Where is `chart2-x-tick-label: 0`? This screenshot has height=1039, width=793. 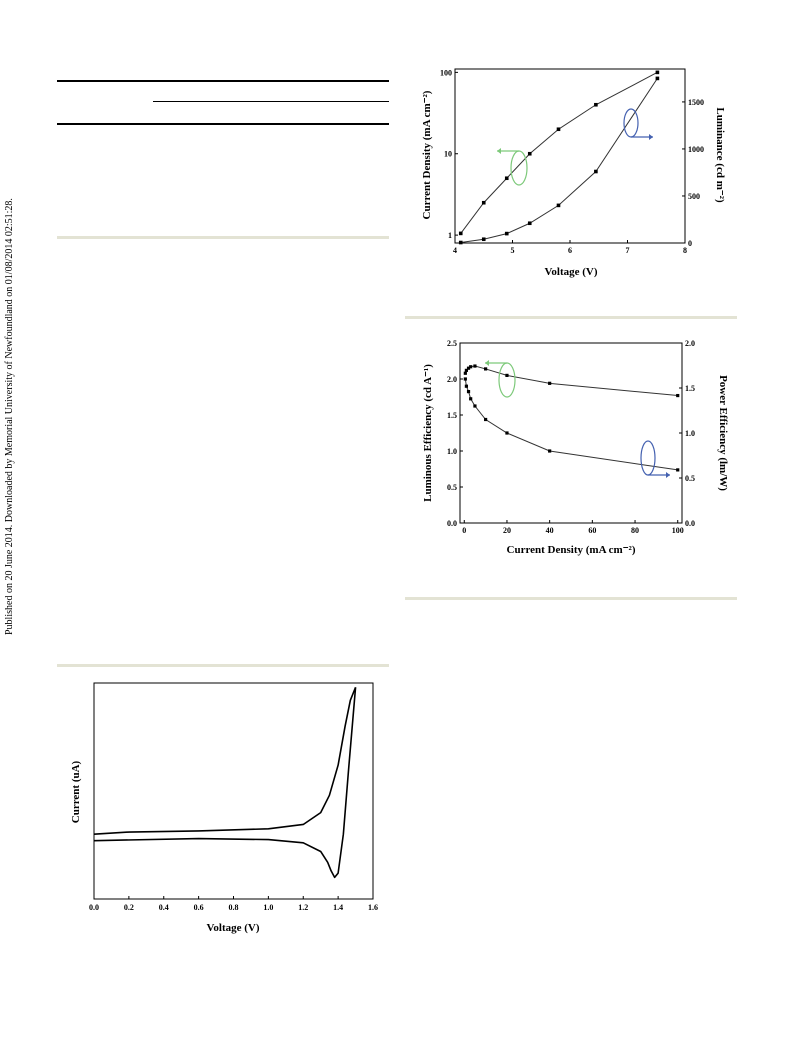 chart2-x-tick-label: 0 is located at coordinates (464, 530).